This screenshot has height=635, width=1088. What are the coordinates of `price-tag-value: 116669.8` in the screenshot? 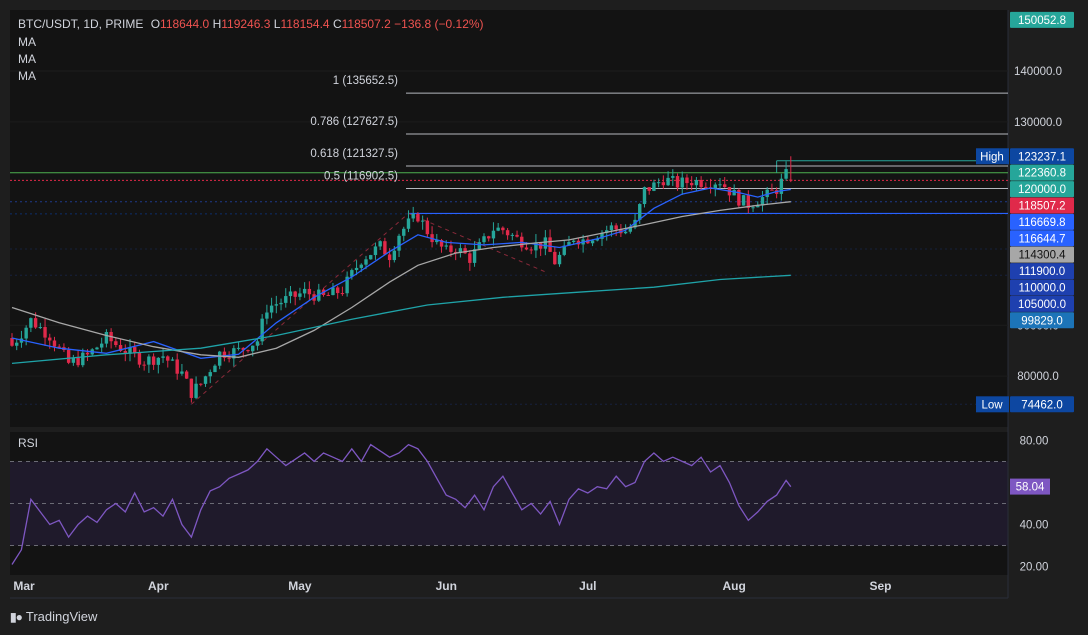 It's located at (1041, 223).